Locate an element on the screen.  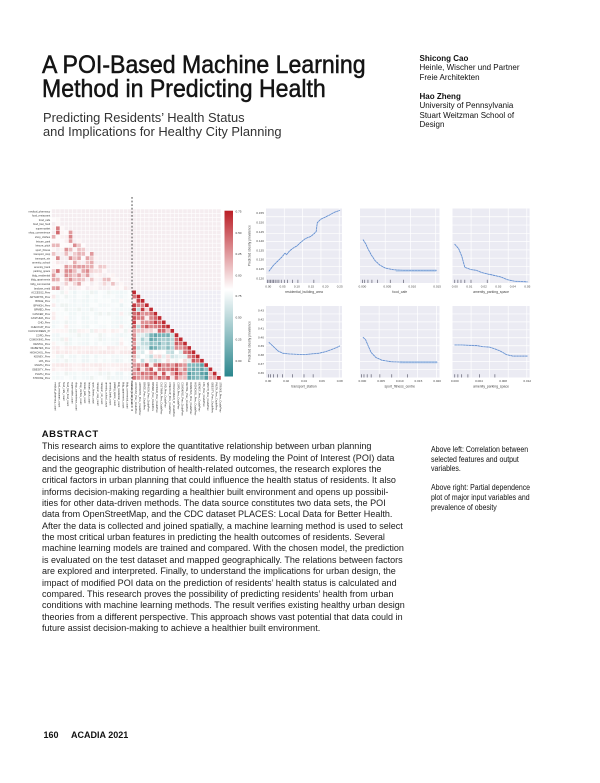
svg-text: 0.130 is located at coordinates (260, 260).